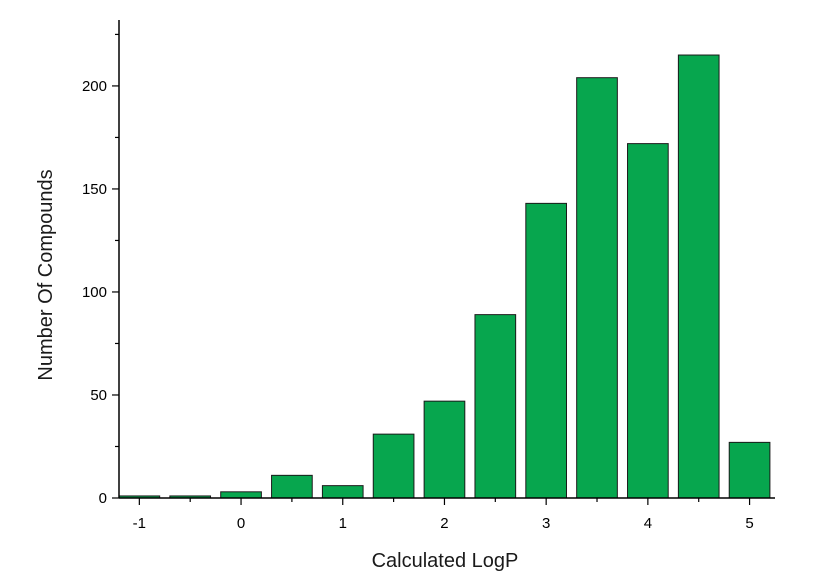 The height and width of the screenshot is (583, 830). I want to click on x-tick-label: 5, so click(749, 523).